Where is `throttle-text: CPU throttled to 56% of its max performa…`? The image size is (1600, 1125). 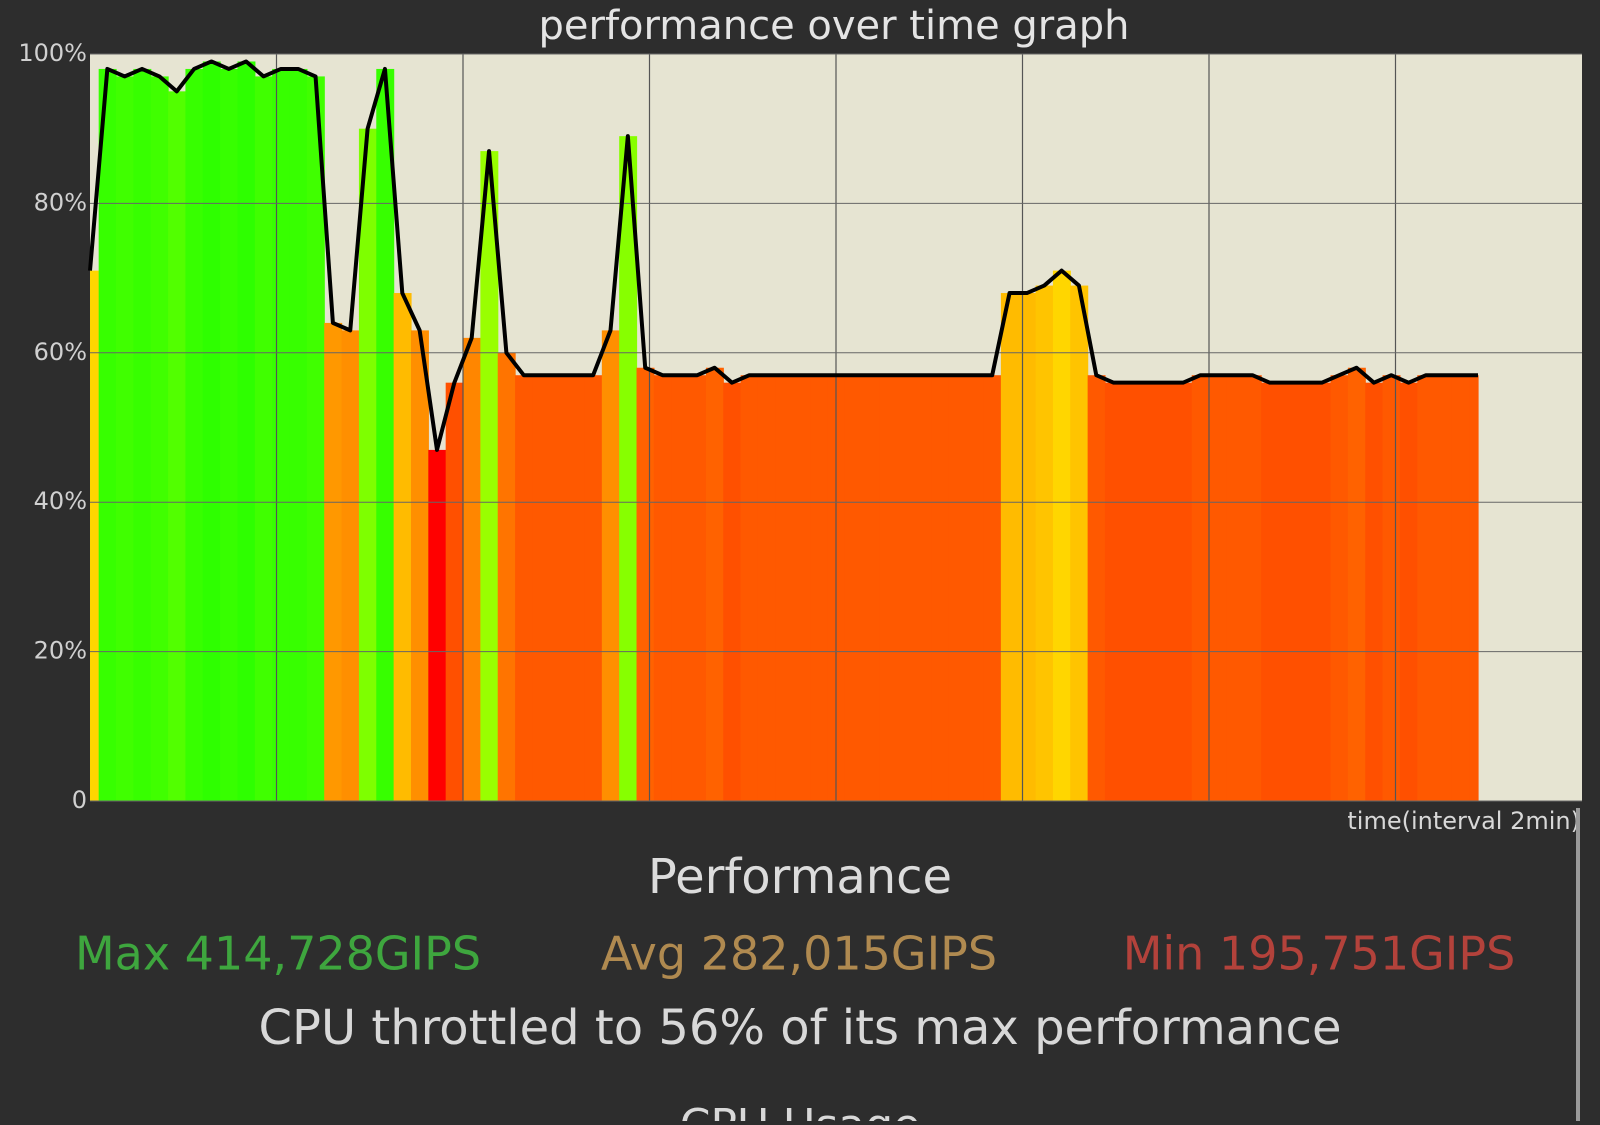 throttle-text: CPU throttled to 56% of its max performa… is located at coordinates (800, 1028).